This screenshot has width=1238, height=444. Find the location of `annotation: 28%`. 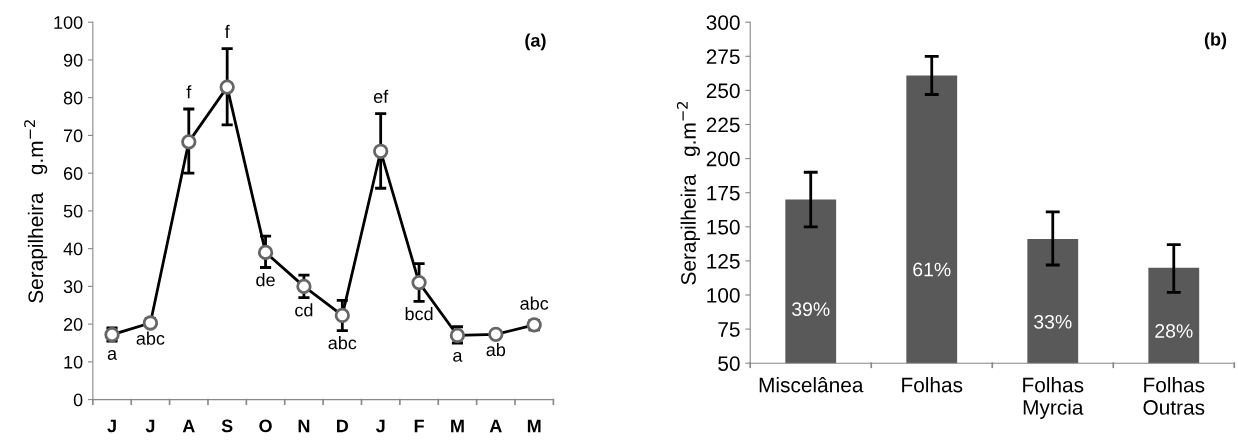

annotation: 28% is located at coordinates (1174, 331).